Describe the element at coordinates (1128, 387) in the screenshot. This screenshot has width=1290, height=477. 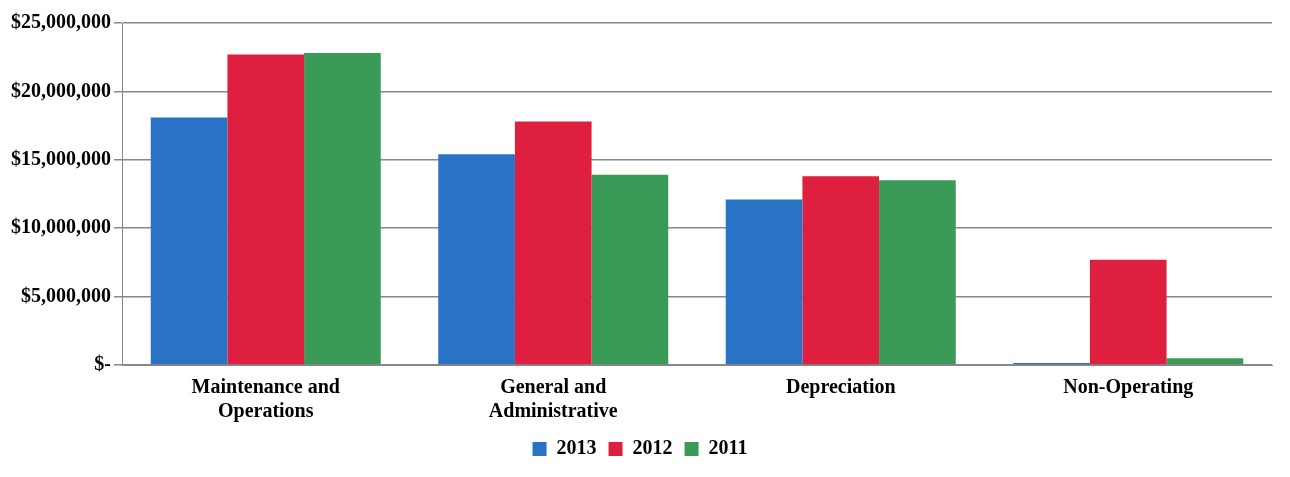
I see `x-tick-label: Non-Operating` at that location.